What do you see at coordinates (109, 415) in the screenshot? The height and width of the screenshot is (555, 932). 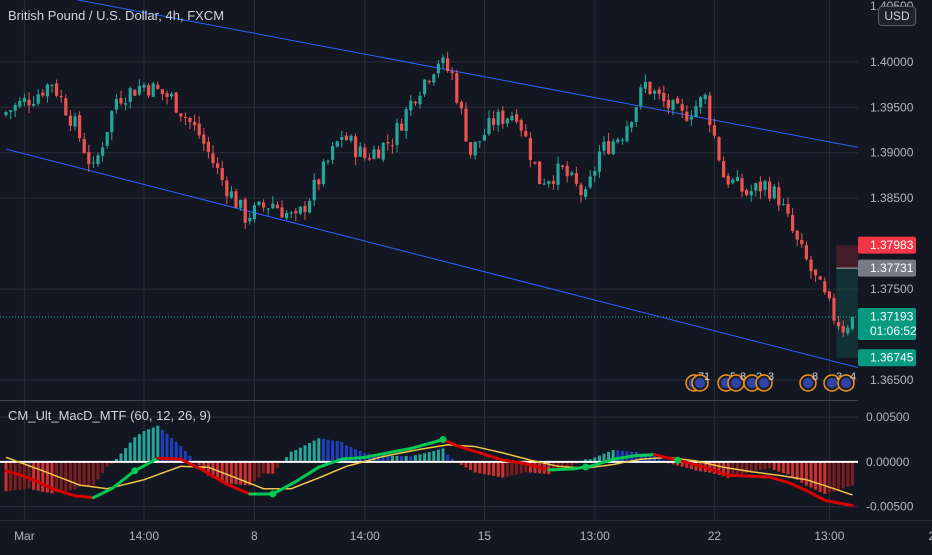 I see `indicator-title: CM_Ult_MacD_MTF (60, 12, 26, 9)` at bounding box center [109, 415].